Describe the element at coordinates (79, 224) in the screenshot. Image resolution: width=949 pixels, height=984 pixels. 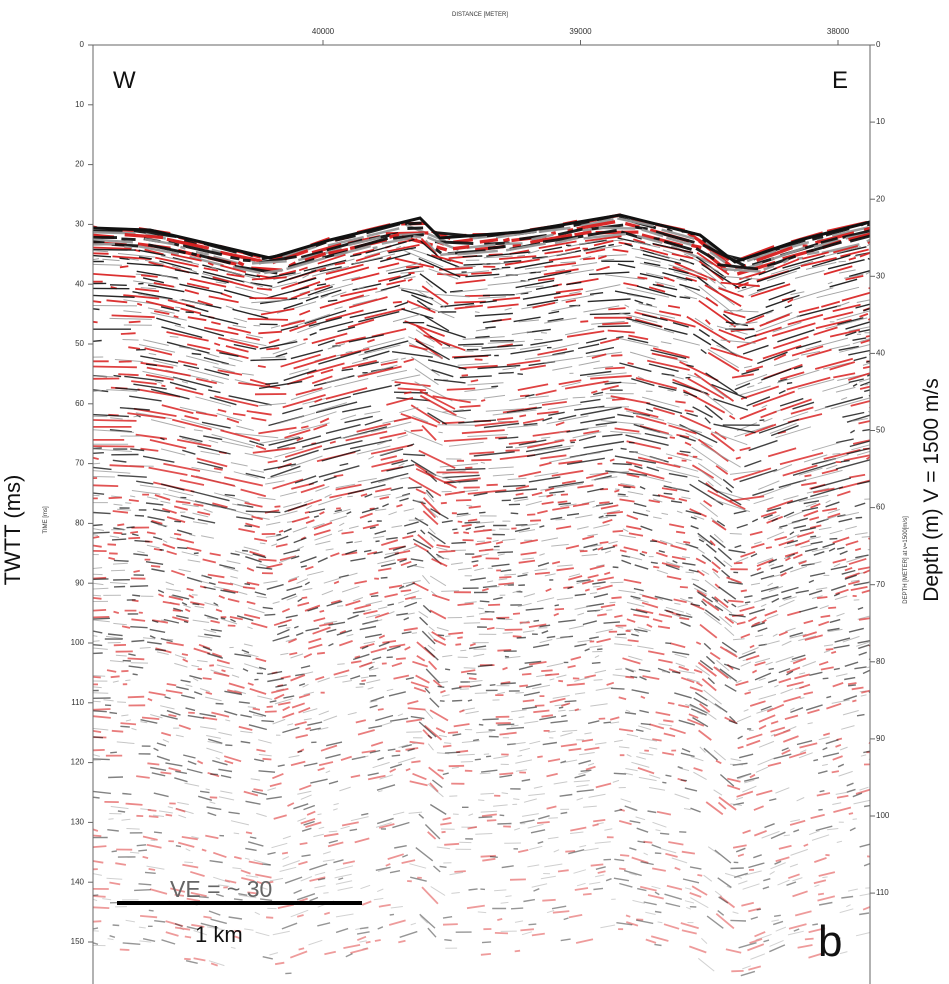
I see `left-tick-label: 30` at that location.